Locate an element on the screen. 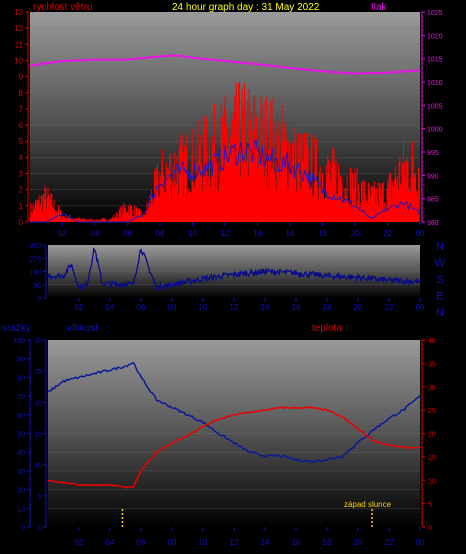 This screenshot has height=554, width=466. direction-x-axis-label: 16 is located at coordinates (296, 307).